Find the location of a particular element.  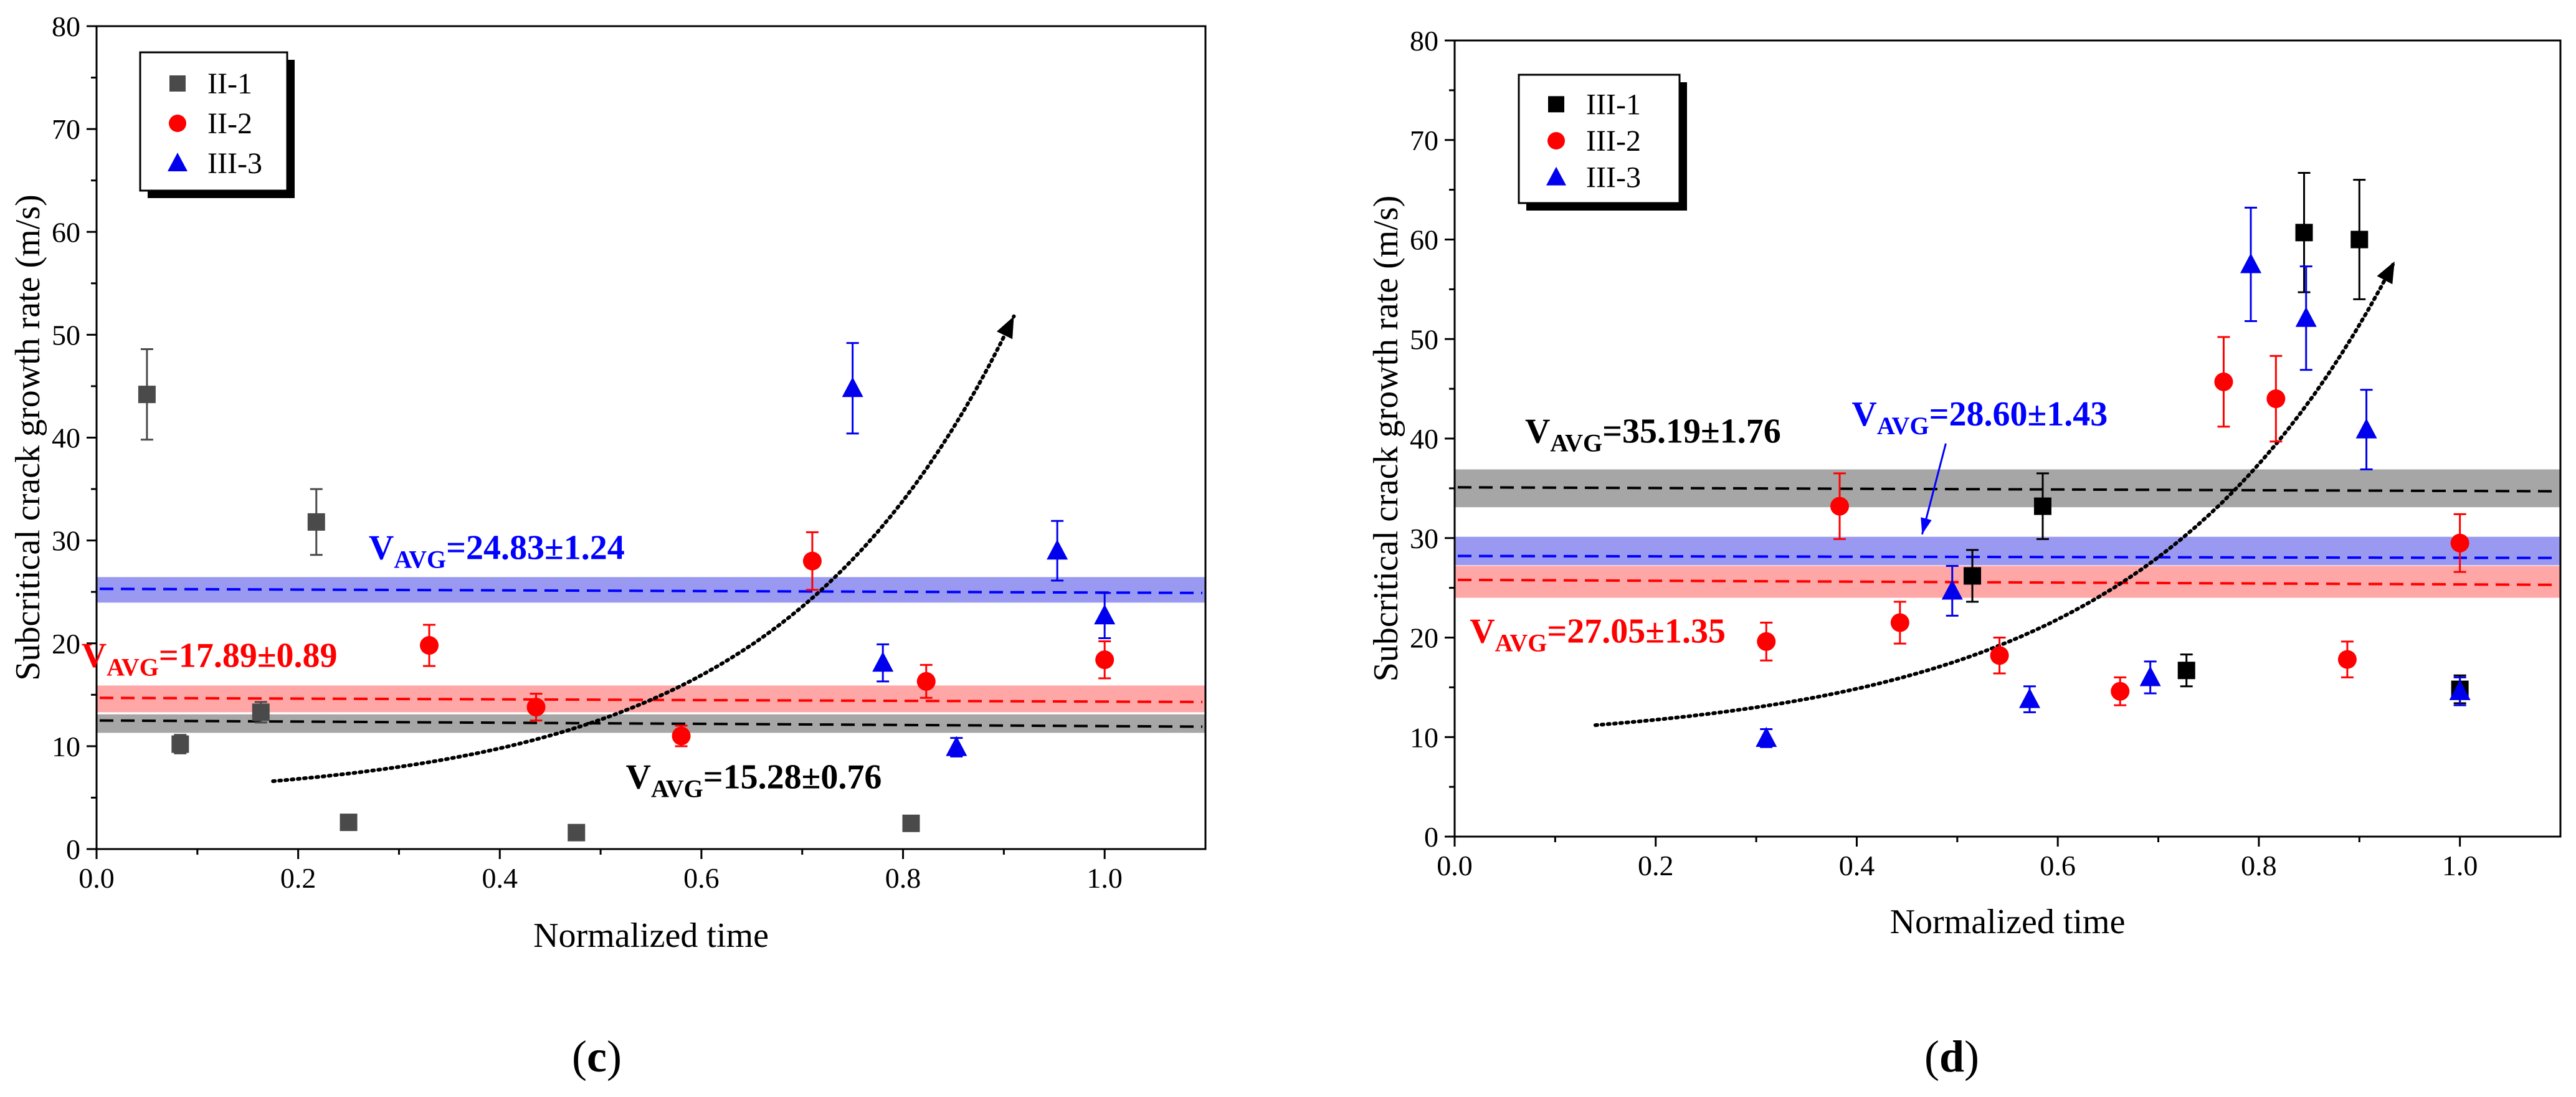

pointer-arrow-head is located at coordinates (1926, 525).